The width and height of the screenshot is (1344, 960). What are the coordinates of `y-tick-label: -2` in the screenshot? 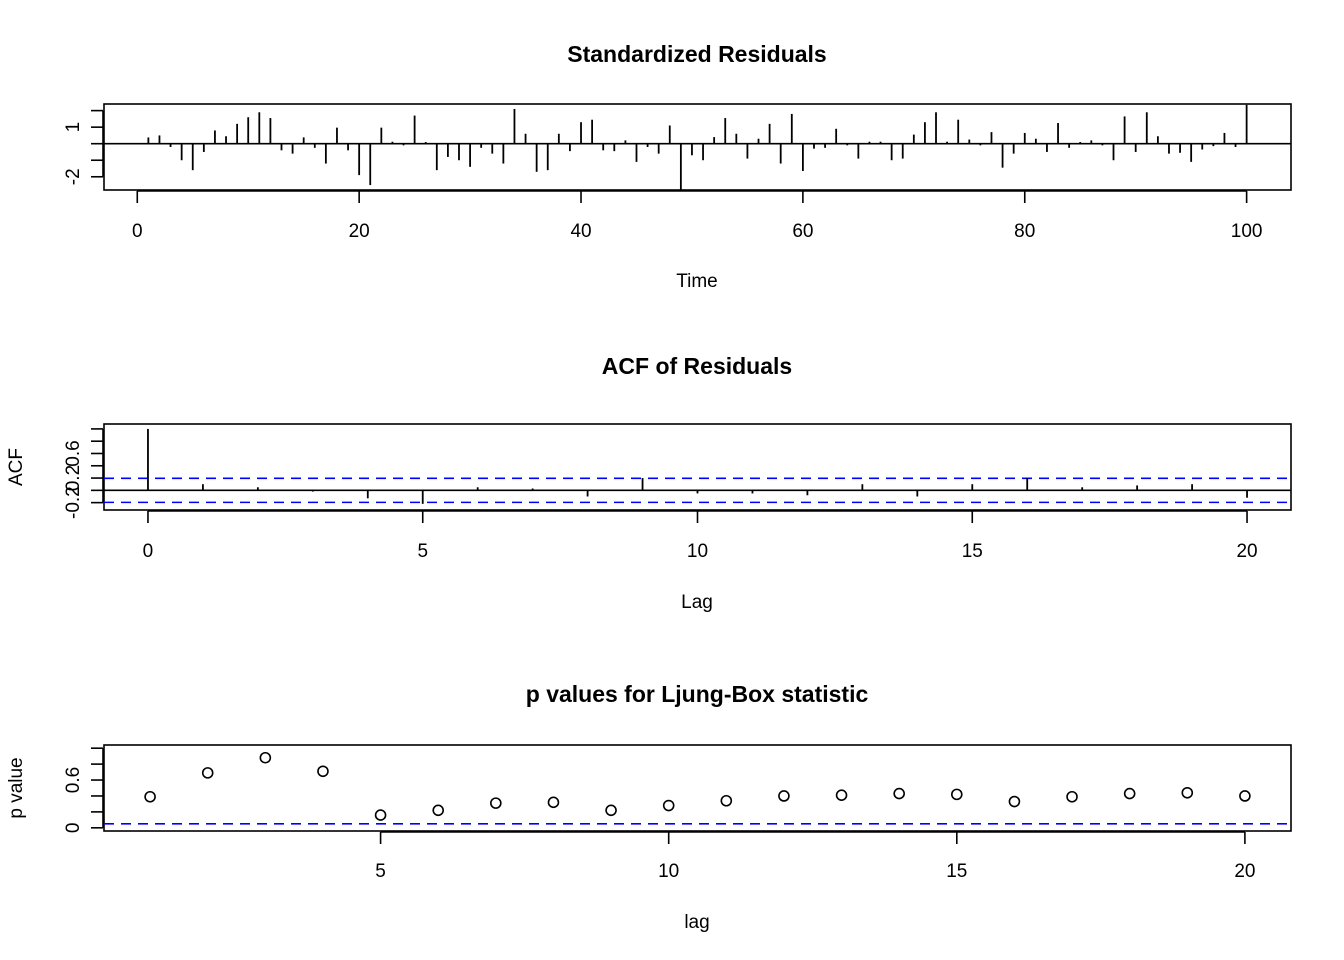 It's located at (73, 176).